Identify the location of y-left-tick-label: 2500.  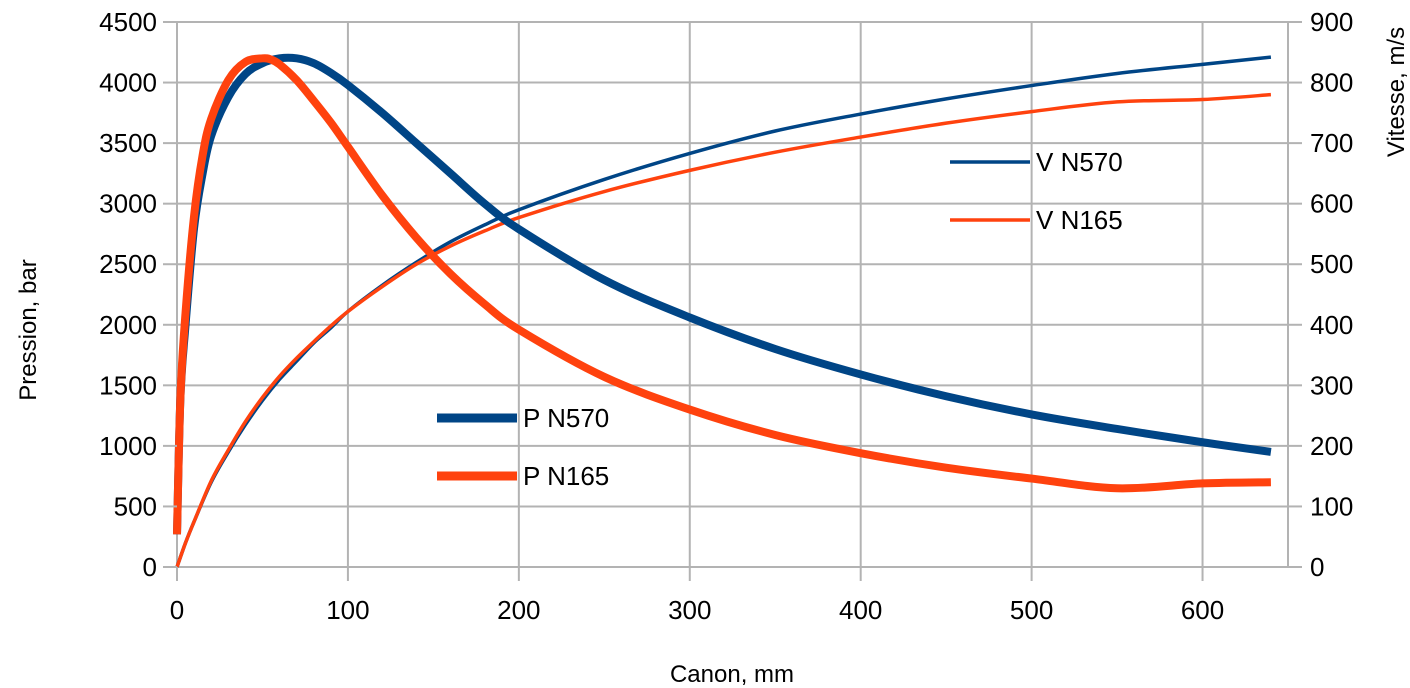
(128, 264).